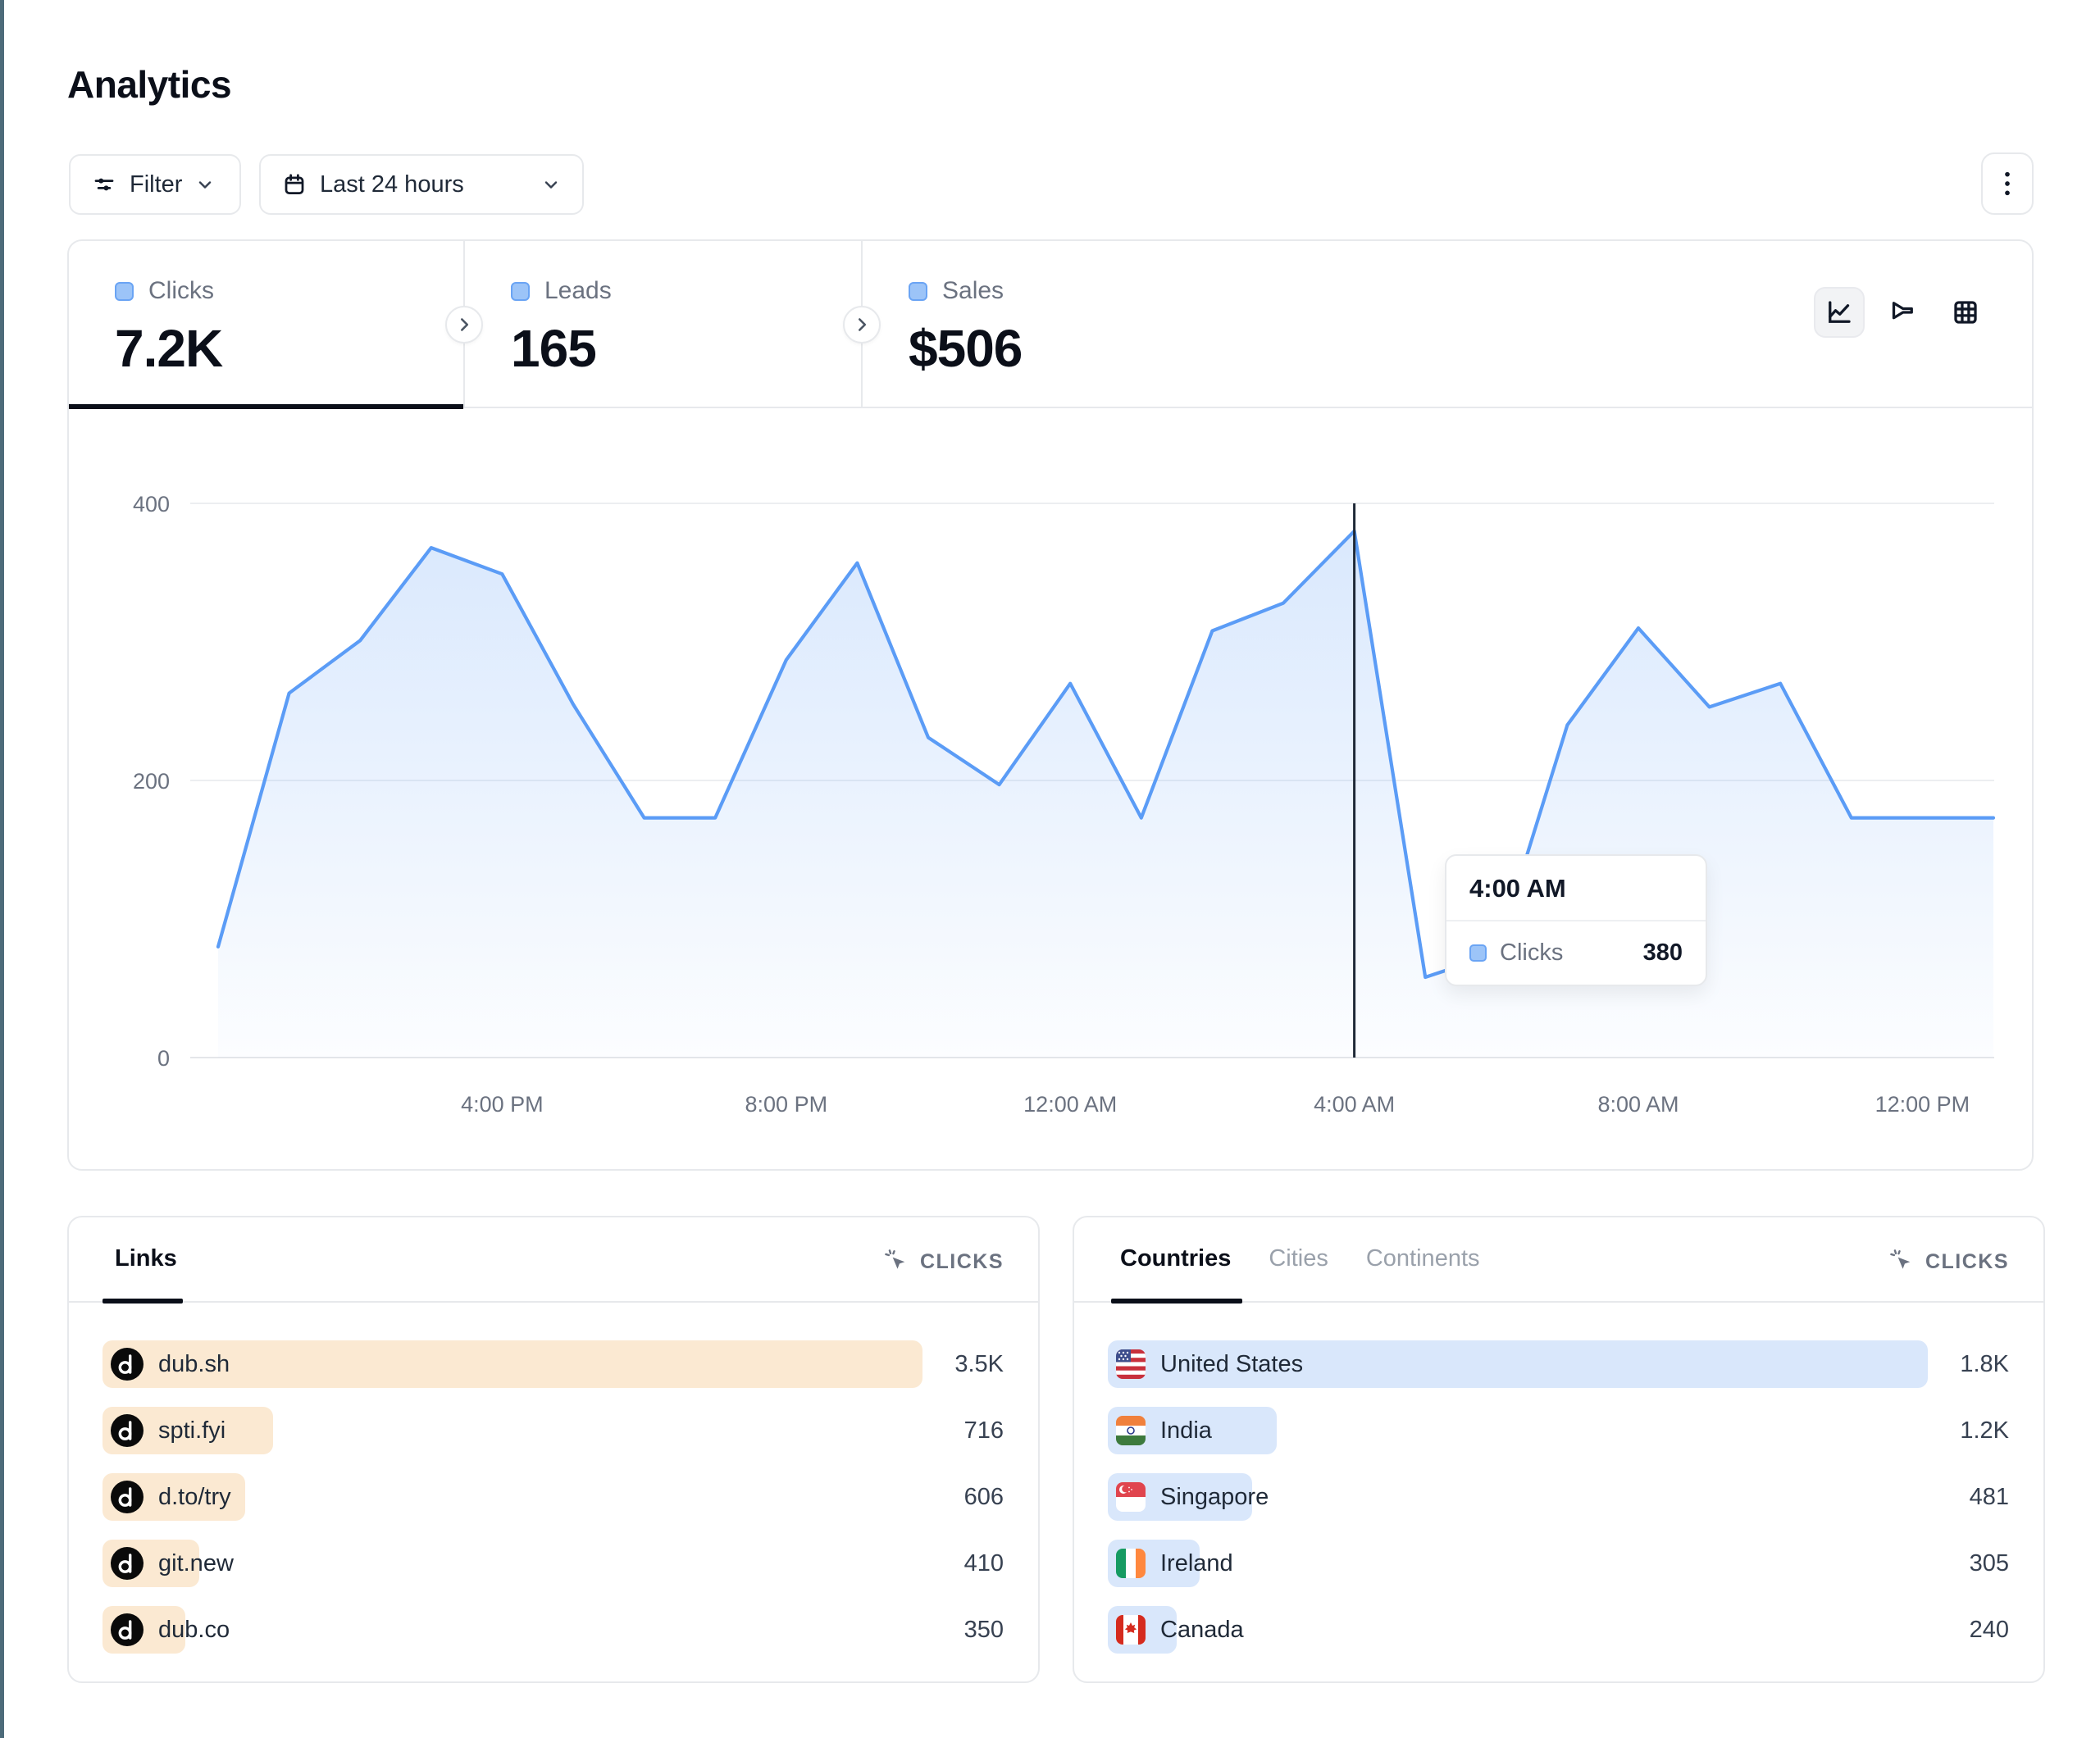 The image size is (2100, 1738). Describe the element at coordinates (196, 1562) in the screenshot. I see `row-label: git.new` at that location.